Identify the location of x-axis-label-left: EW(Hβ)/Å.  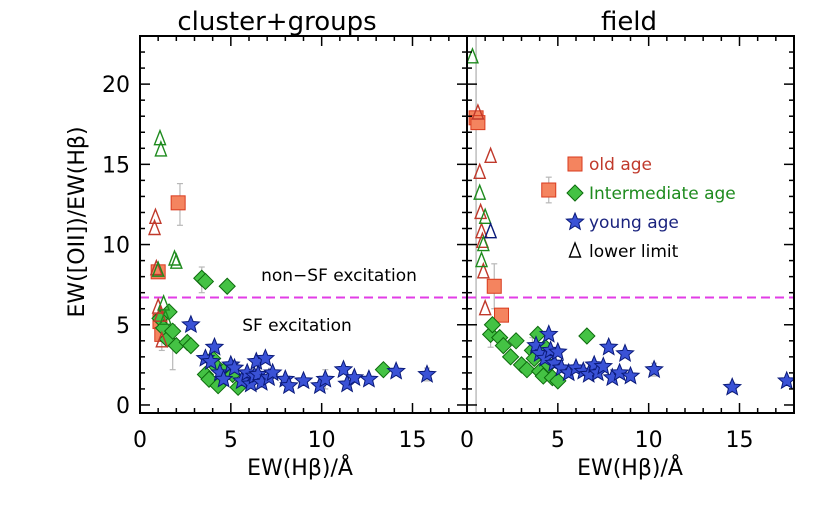
(300, 467).